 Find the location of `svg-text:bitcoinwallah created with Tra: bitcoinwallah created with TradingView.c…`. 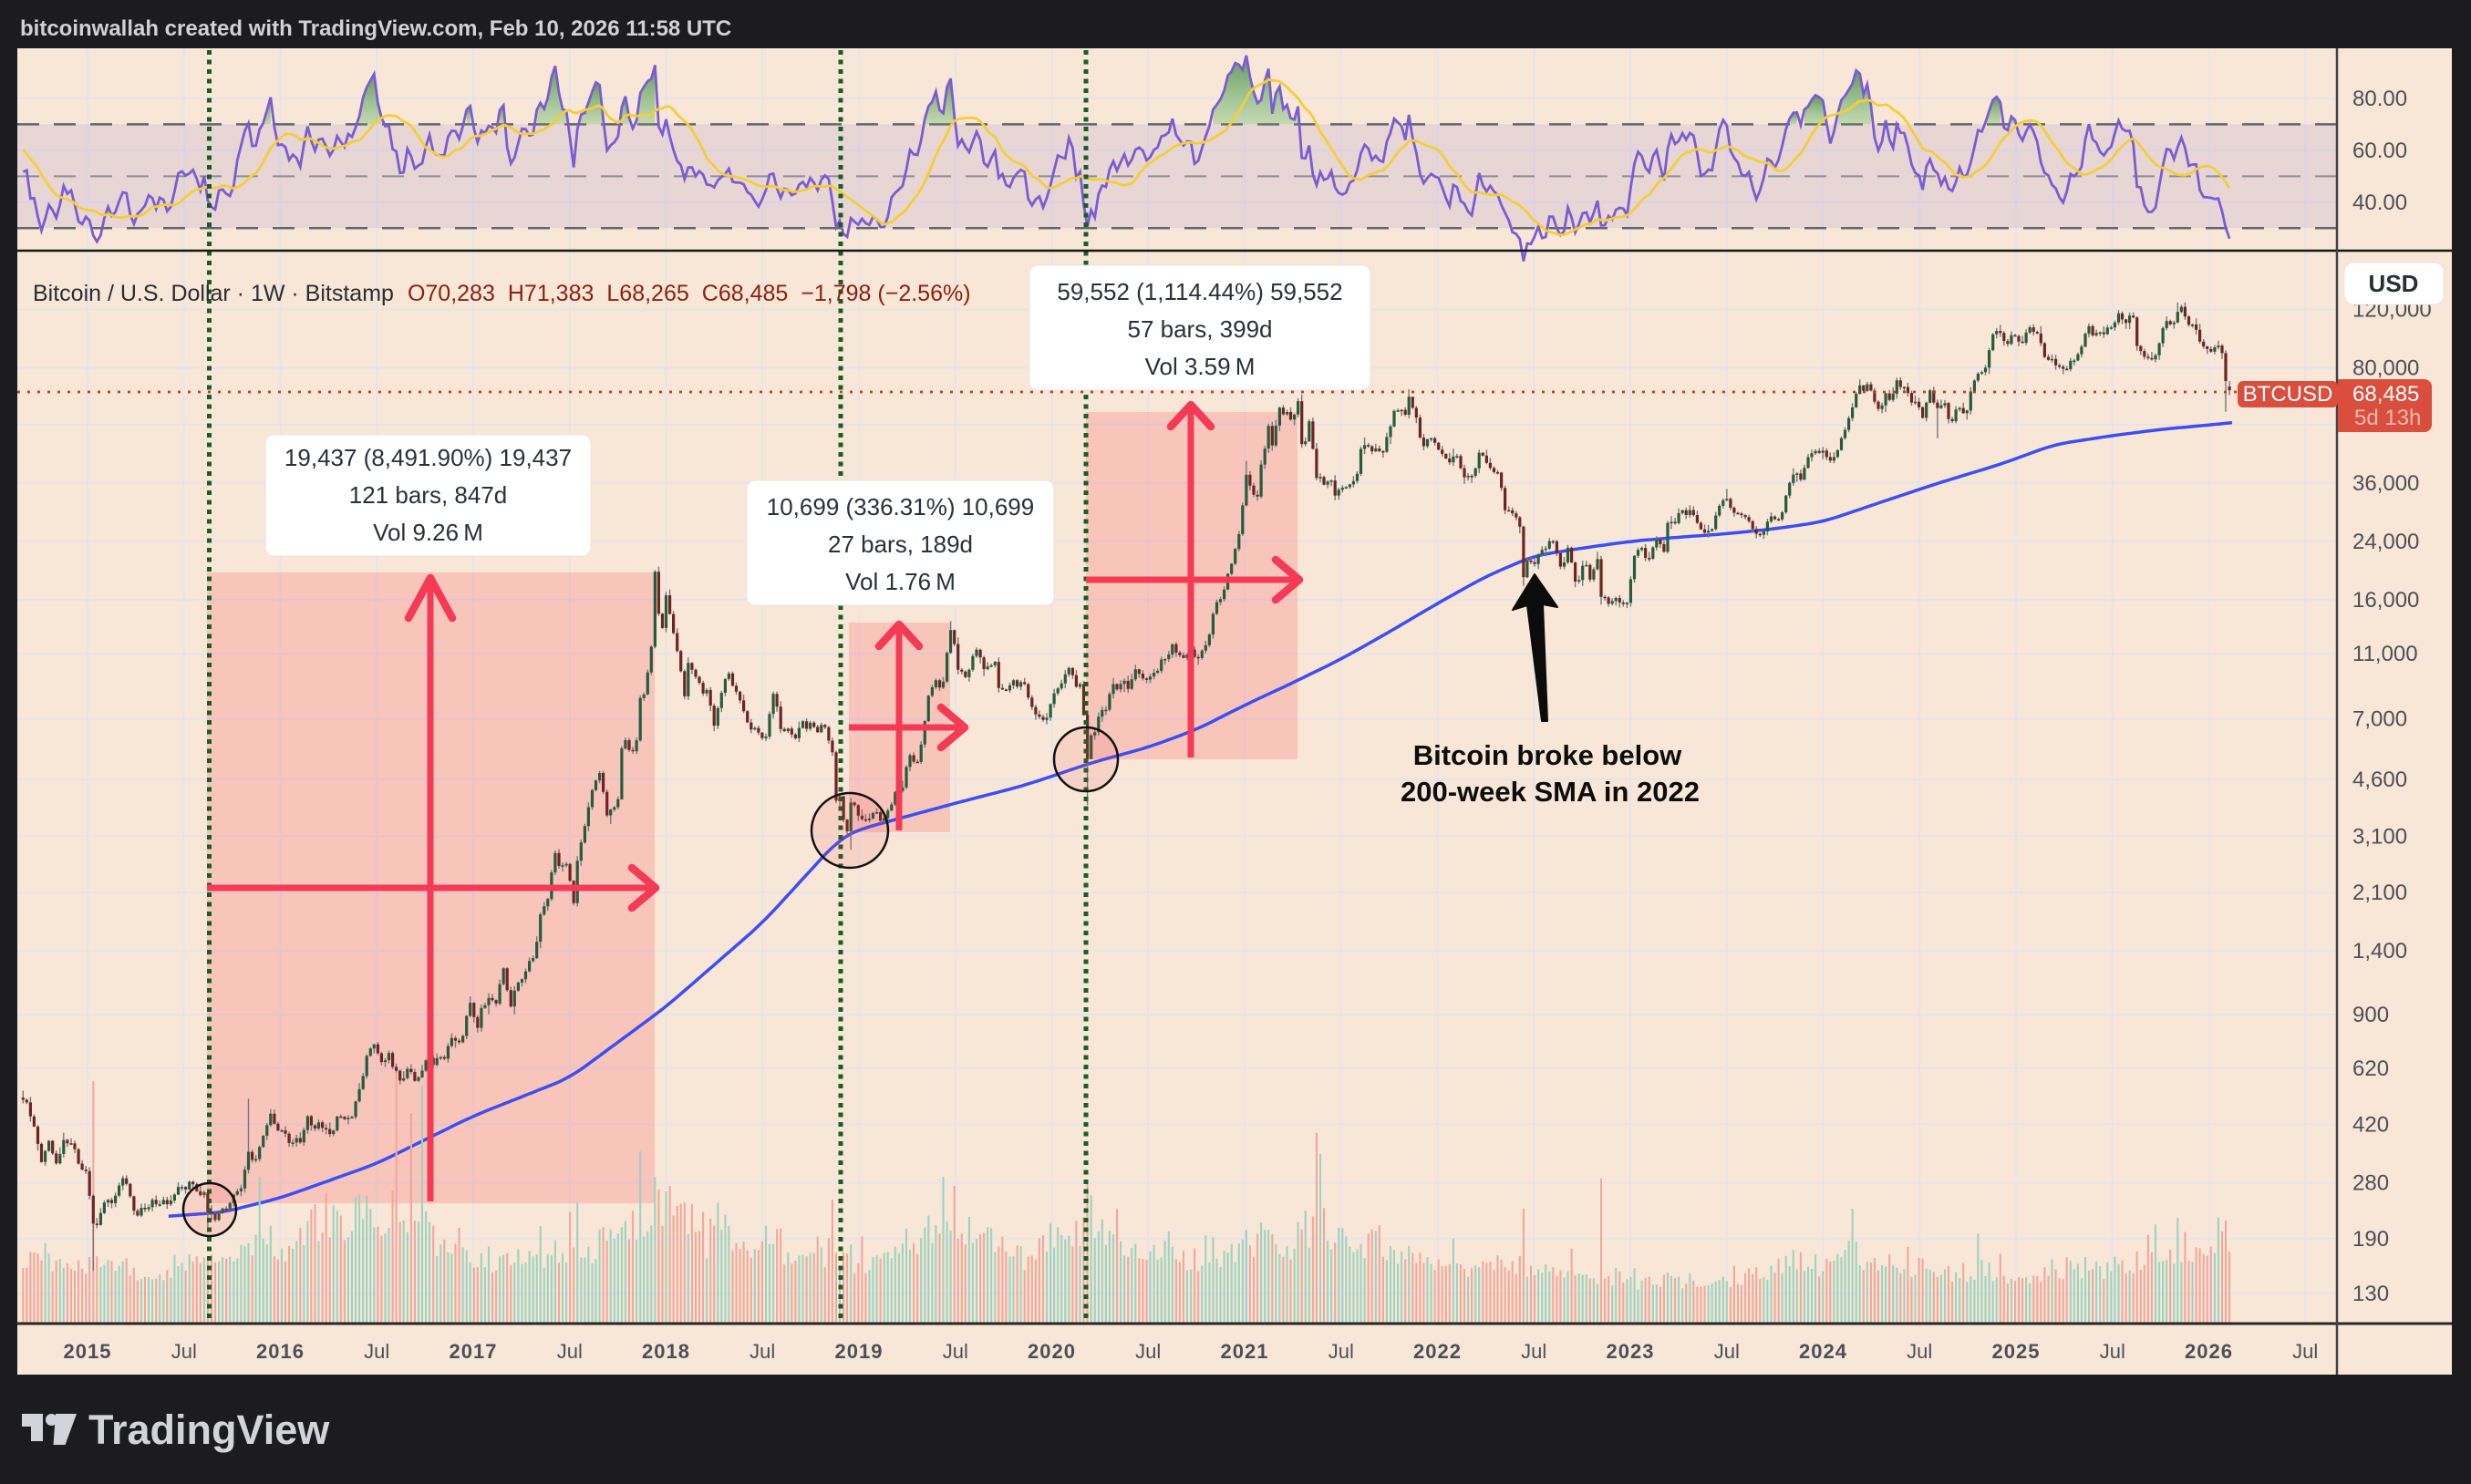

svg-text:bitcoinwallah created with Tra: bitcoinwallah created with TradingView.c… is located at coordinates (375, 28).